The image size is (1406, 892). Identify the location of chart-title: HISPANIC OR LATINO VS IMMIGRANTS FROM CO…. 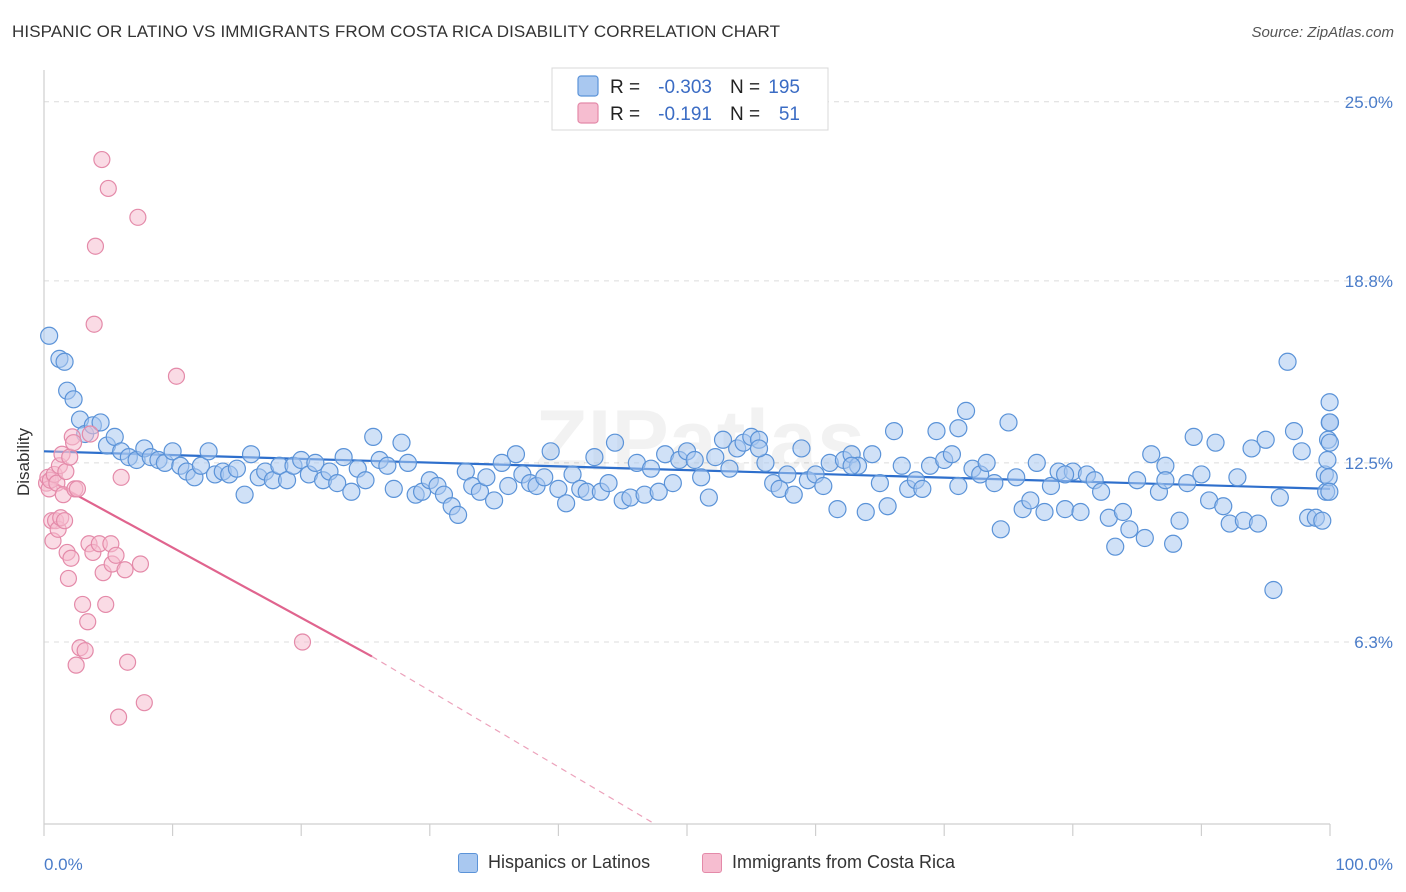
(396, 31).